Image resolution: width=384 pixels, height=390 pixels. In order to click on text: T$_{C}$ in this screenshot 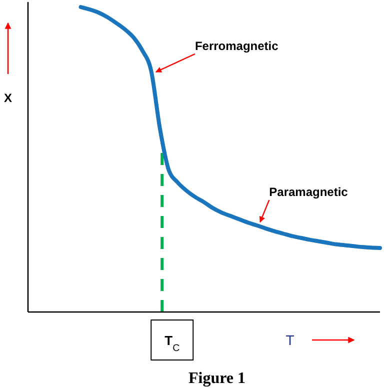, I will do `click(172, 343)`.